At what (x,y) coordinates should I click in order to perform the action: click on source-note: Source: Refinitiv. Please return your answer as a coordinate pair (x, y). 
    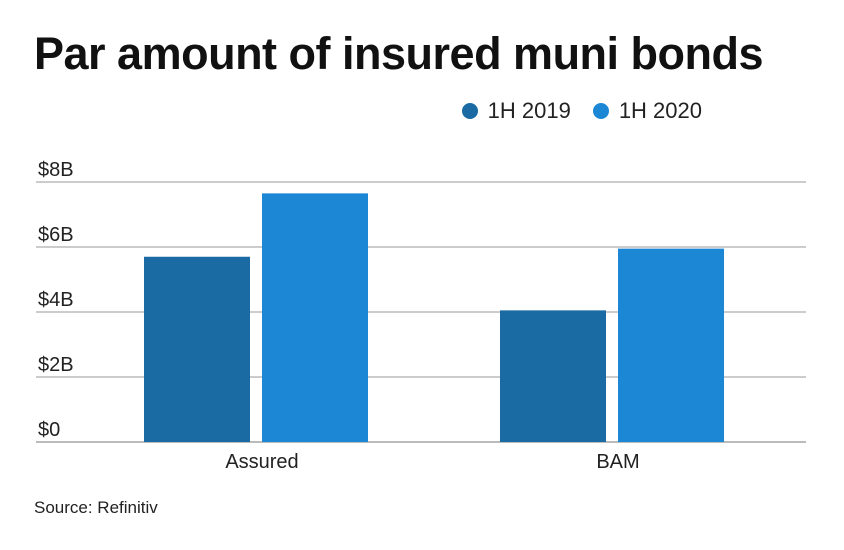
    Looking at the image, I should click on (96, 507).